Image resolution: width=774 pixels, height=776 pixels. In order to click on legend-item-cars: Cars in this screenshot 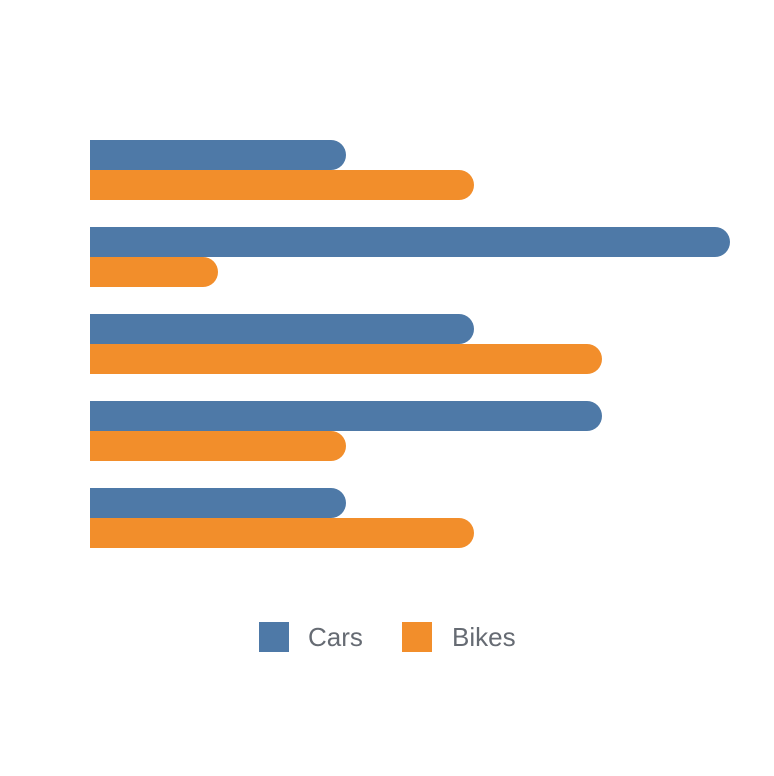, I will do `click(311, 637)`.